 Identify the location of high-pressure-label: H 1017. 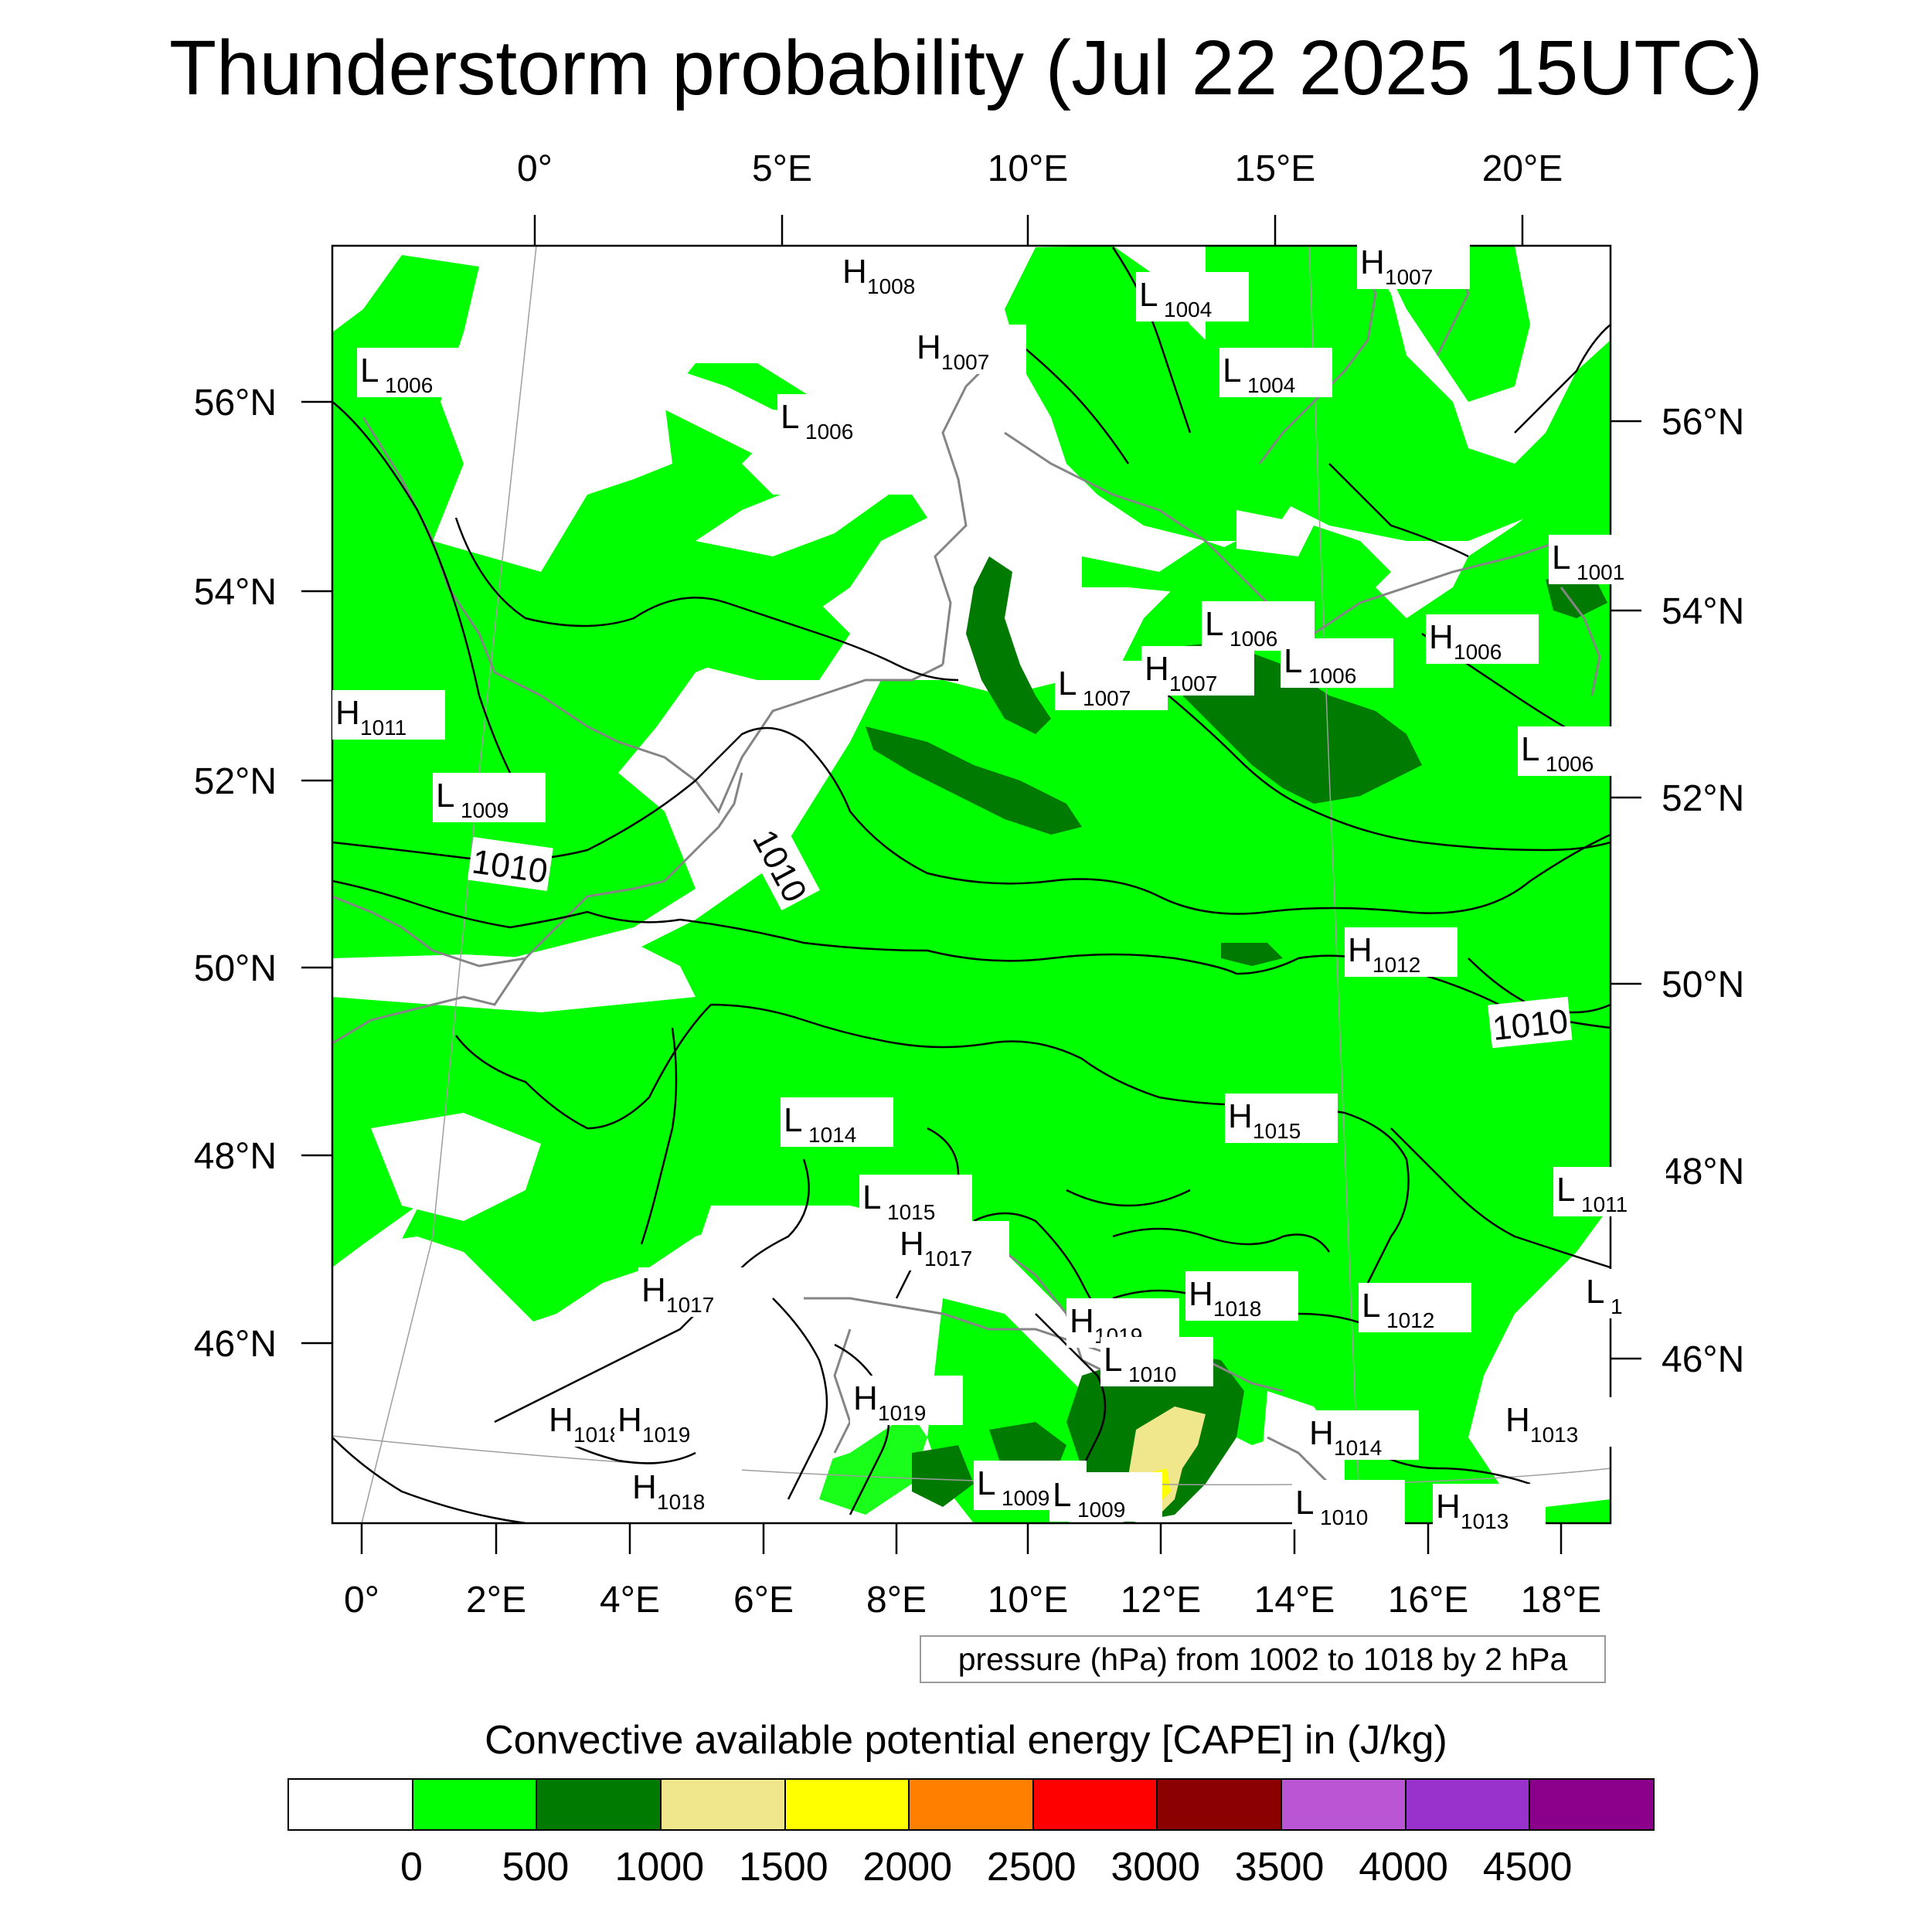
(953, 1246).